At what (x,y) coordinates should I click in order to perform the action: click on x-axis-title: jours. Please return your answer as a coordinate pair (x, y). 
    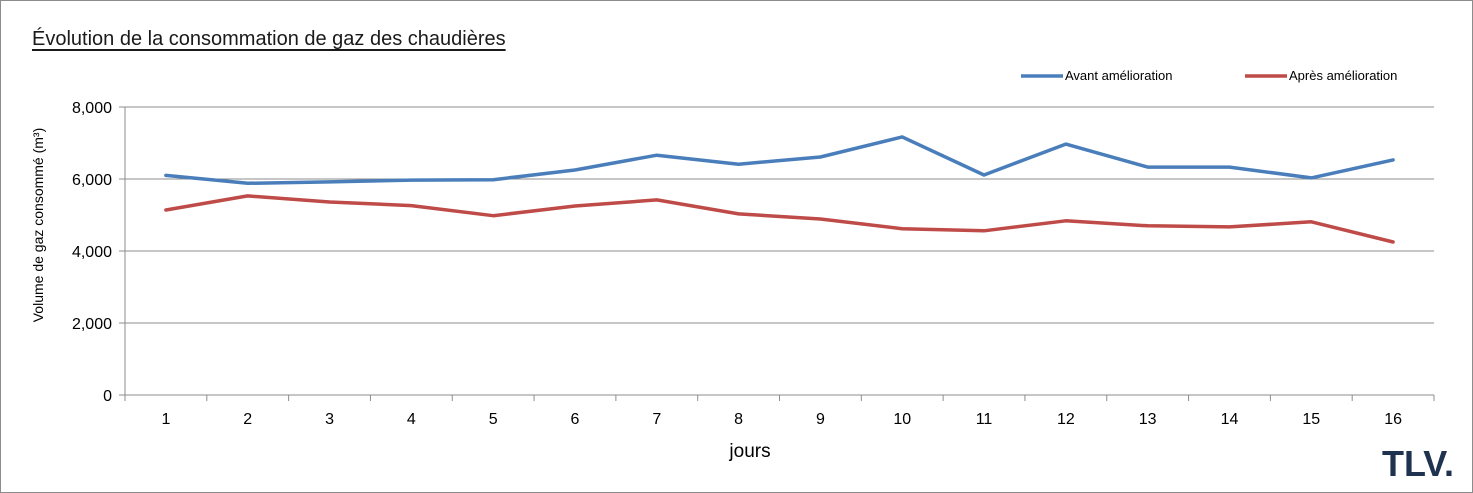
    Looking at the image, I should click on (749, 451).